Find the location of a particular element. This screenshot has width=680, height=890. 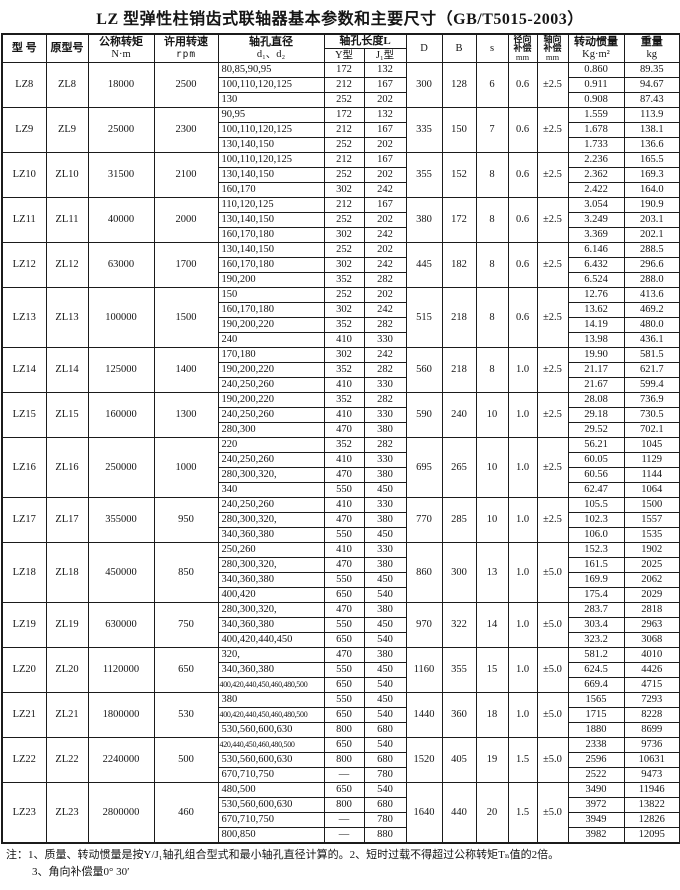

cell-bore: 400,420,440,450,460,480,500 is located at coordinates (271, 715).